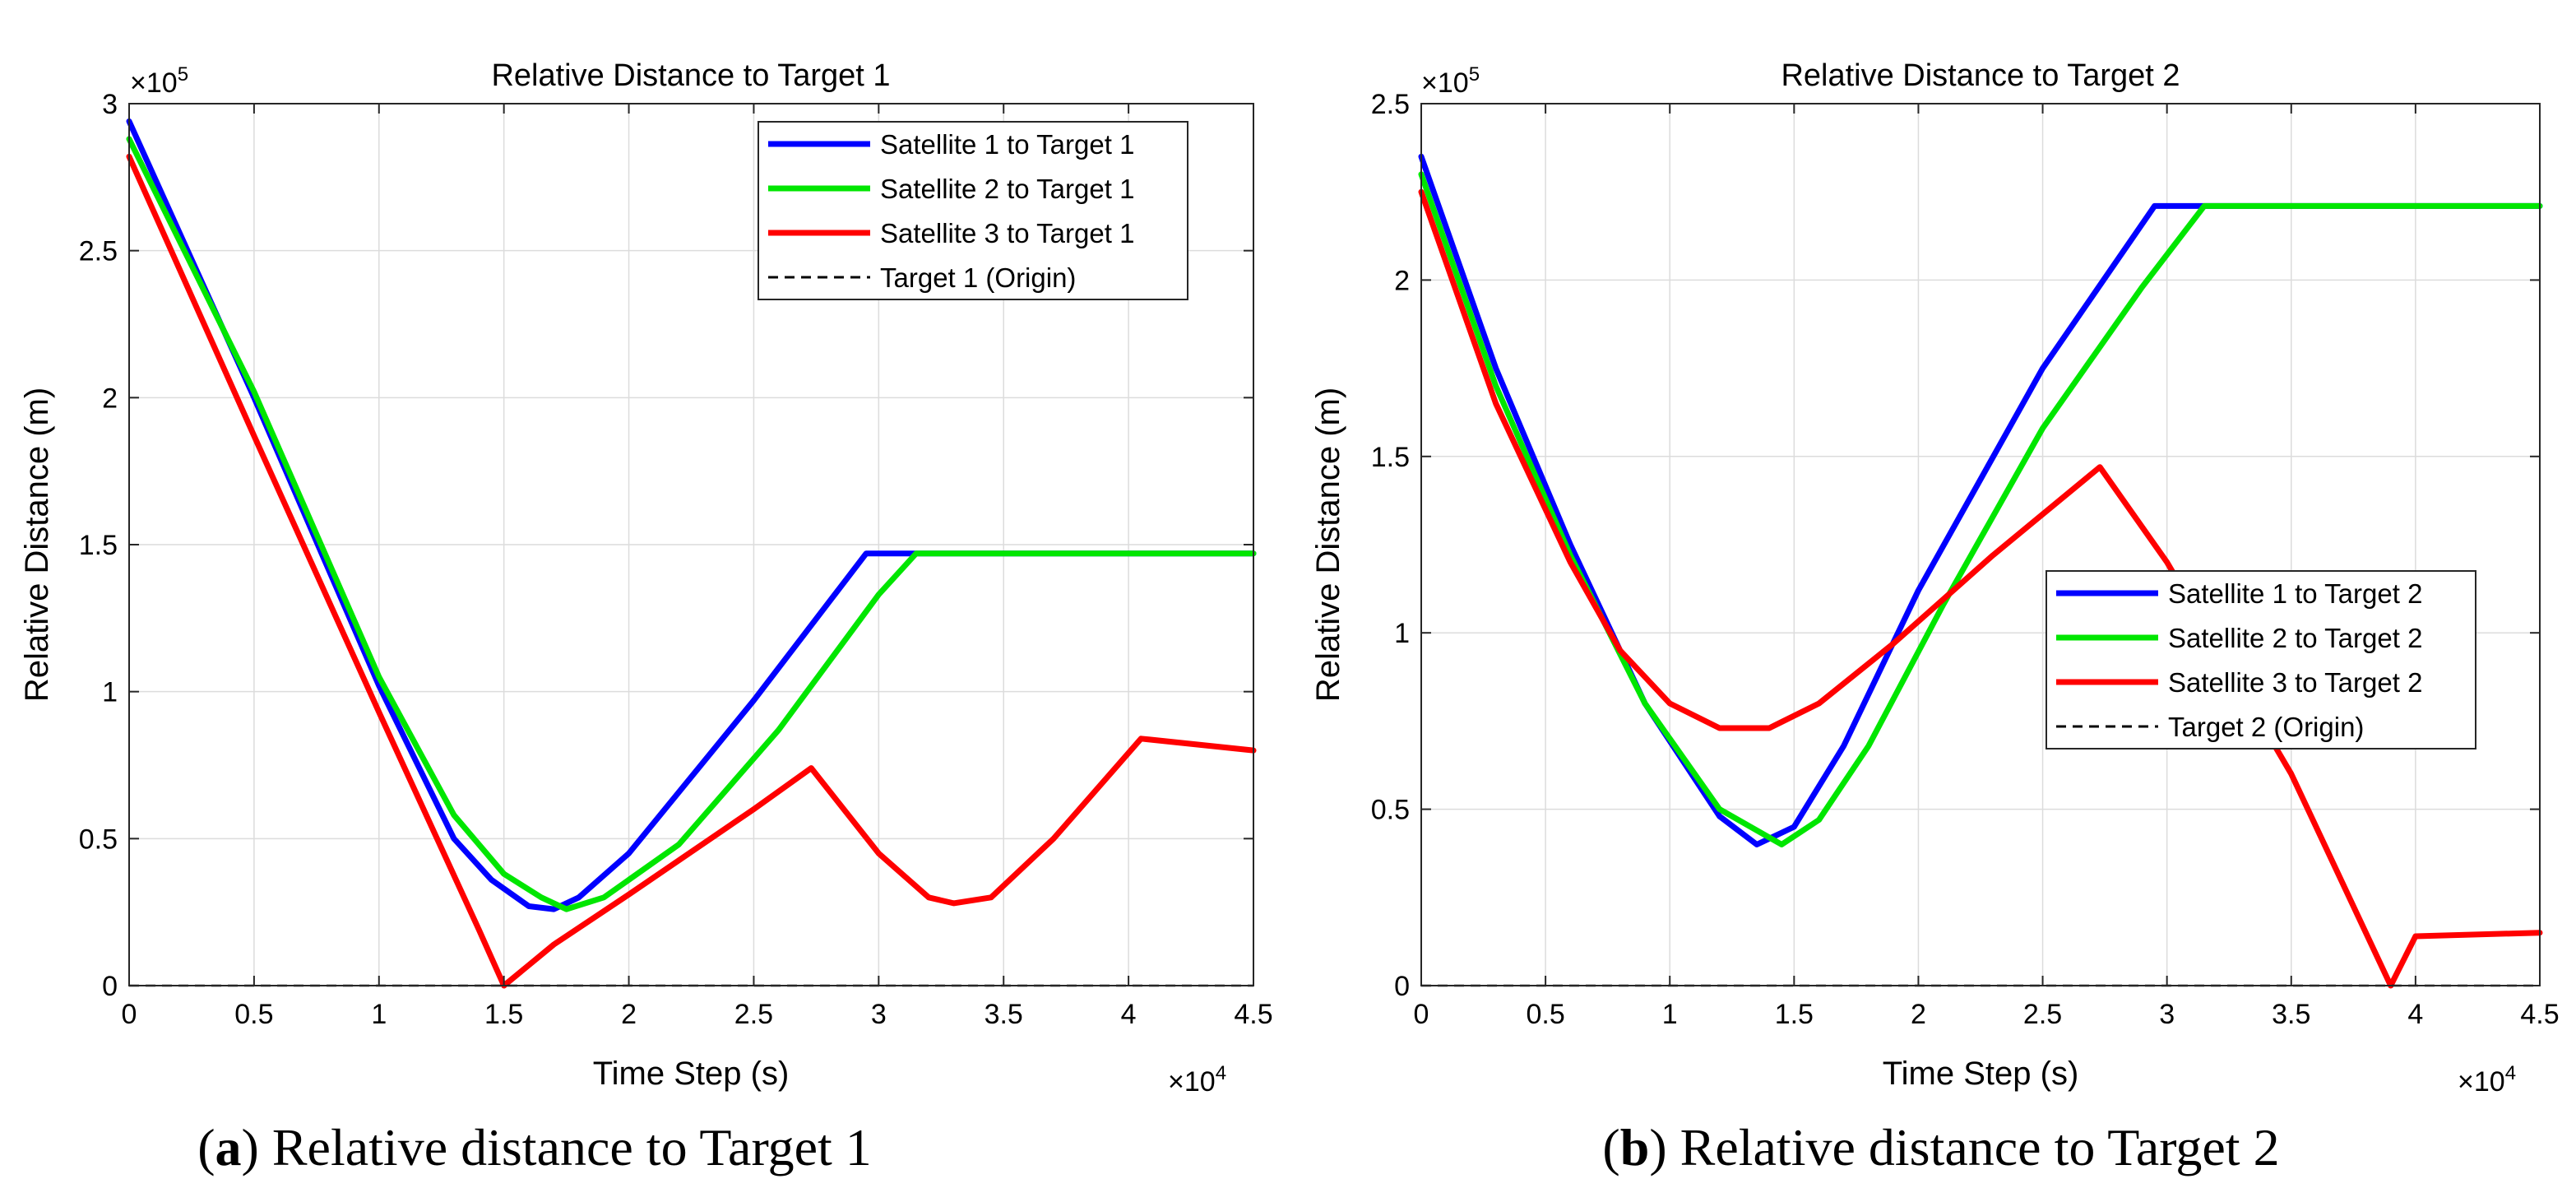 Image resolution: width=2576 pixels, height=1202 pixels. I want to click on legend-label-2: Satellite 2 to Target 2, so click(2295, 638).